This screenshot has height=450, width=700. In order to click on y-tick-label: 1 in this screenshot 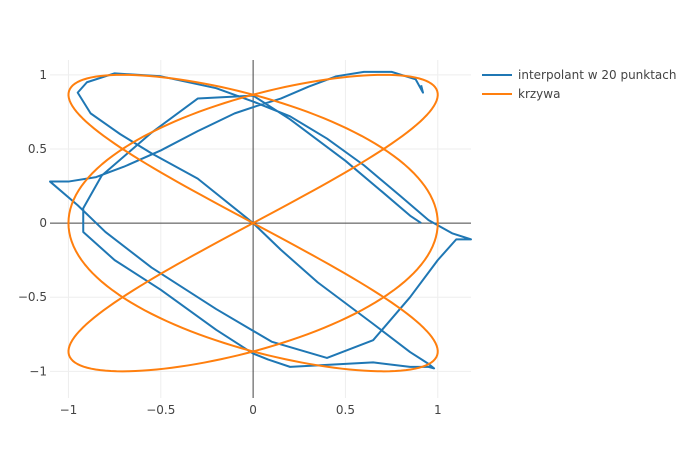, I will do `click(43, 75)`.